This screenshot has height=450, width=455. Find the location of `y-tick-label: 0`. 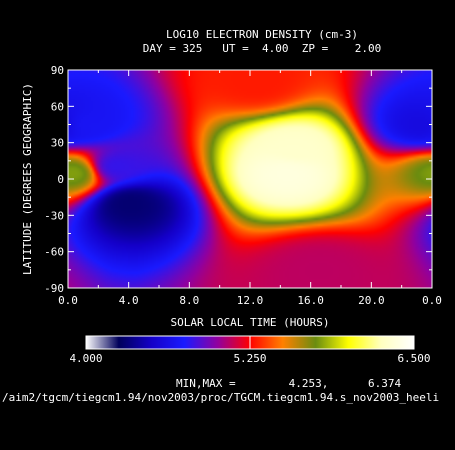

y-tick-label: 0 is located at coordinates (60, 179).